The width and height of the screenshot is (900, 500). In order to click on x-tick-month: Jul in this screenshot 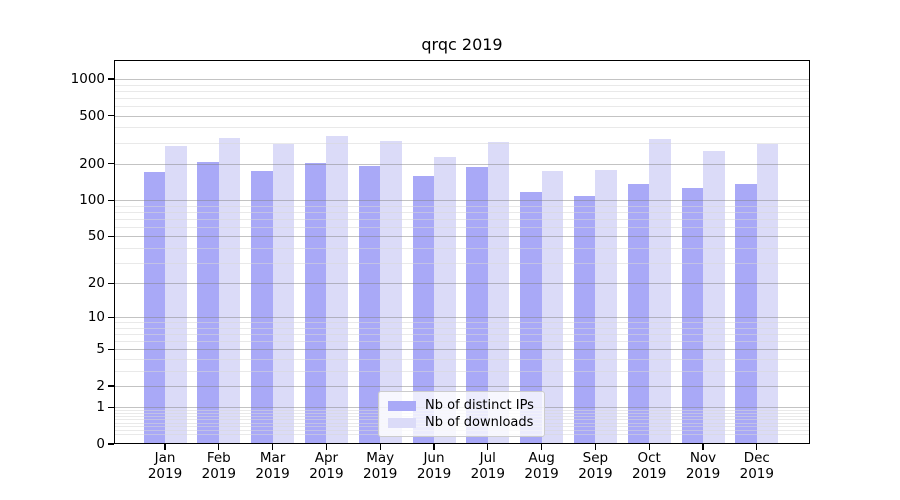, I will do `click(487, 458)`.